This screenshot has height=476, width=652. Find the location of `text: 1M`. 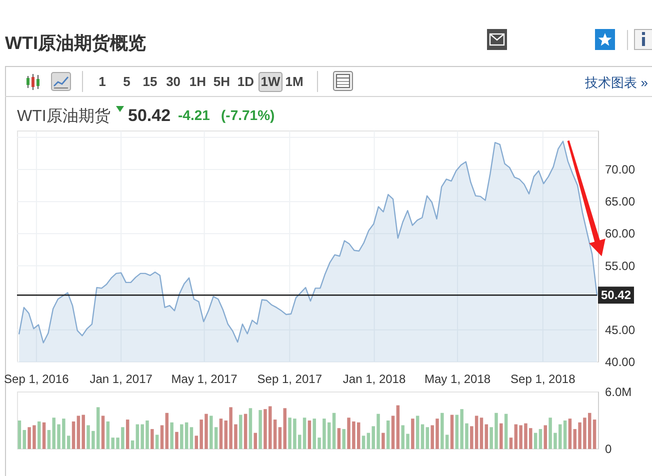

text: 1M is located at coordinates (294, 81).